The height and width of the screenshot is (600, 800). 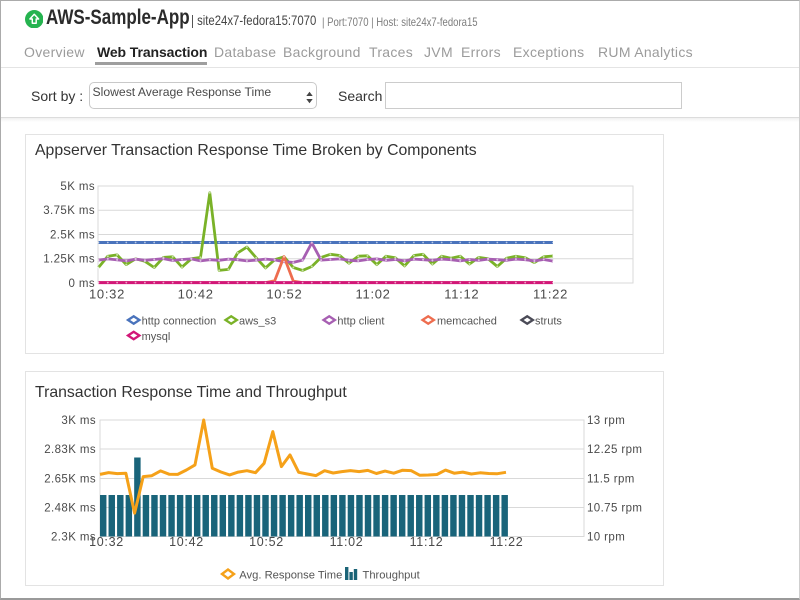 What do you see at coordinates (467, 321) in the screenshot?
I see `svg-text: memcached` at bounding box center [467, 321].